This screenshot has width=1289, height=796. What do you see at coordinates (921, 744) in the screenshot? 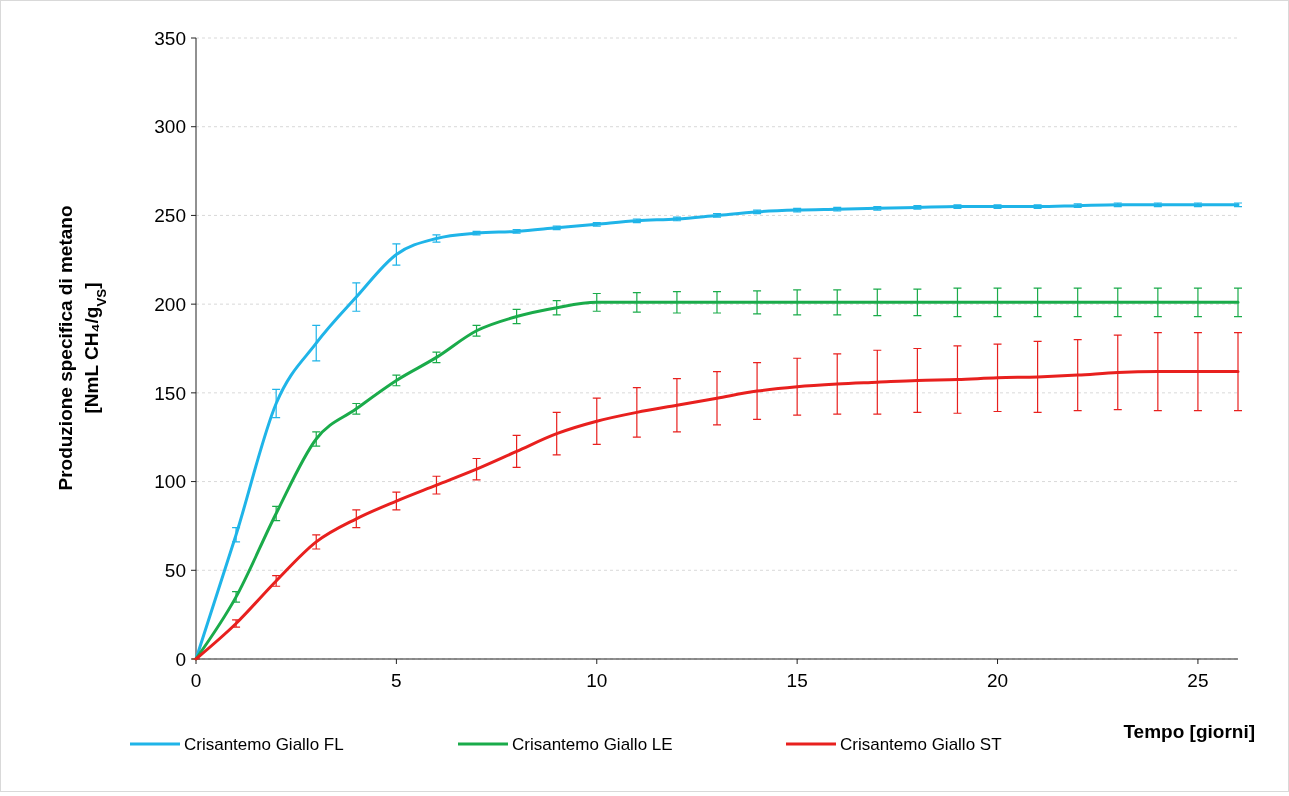
I see `legend-label: Crisantemo Giallo ST` at bounding box center [921, 744].